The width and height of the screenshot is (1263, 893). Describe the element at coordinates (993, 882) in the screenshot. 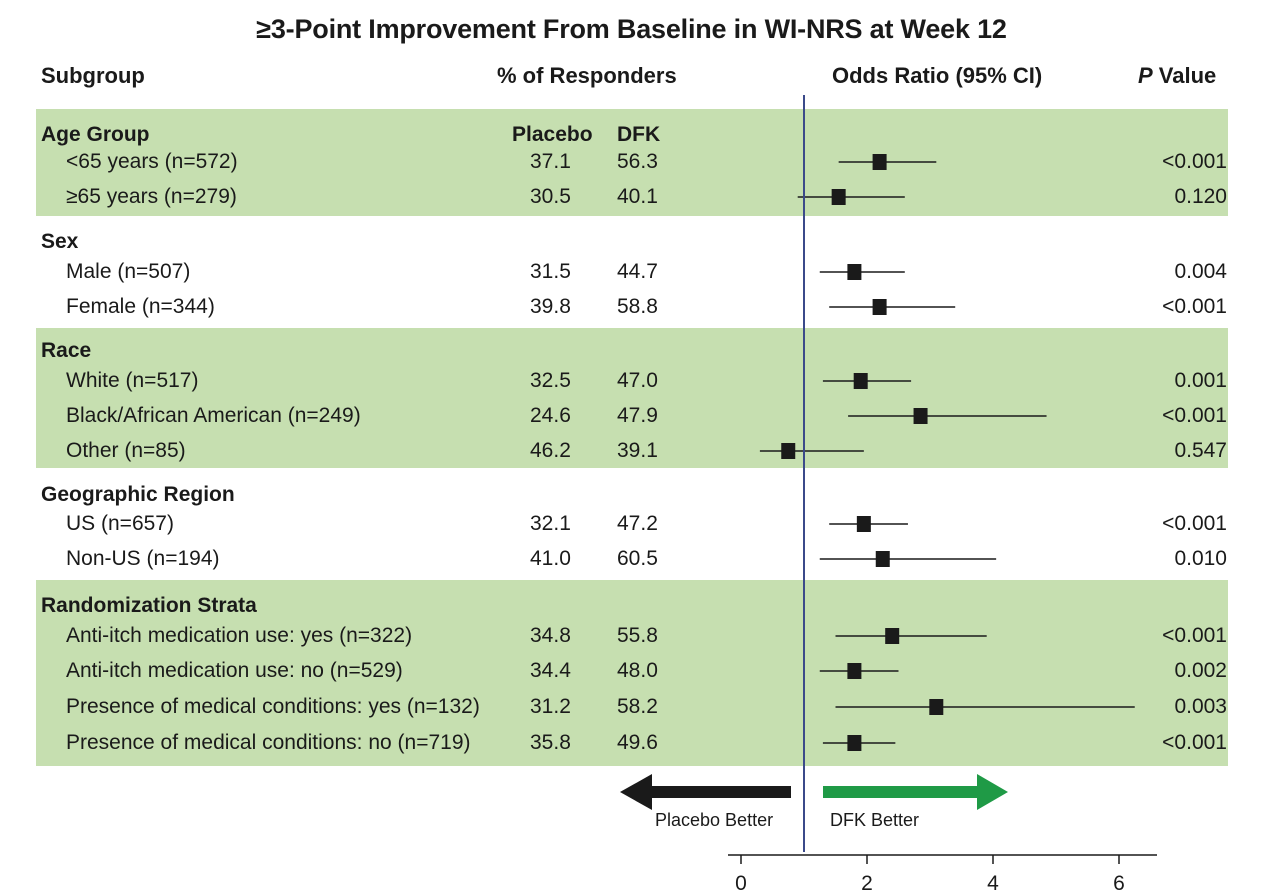

I see `x-tick-label: 4` at that location.